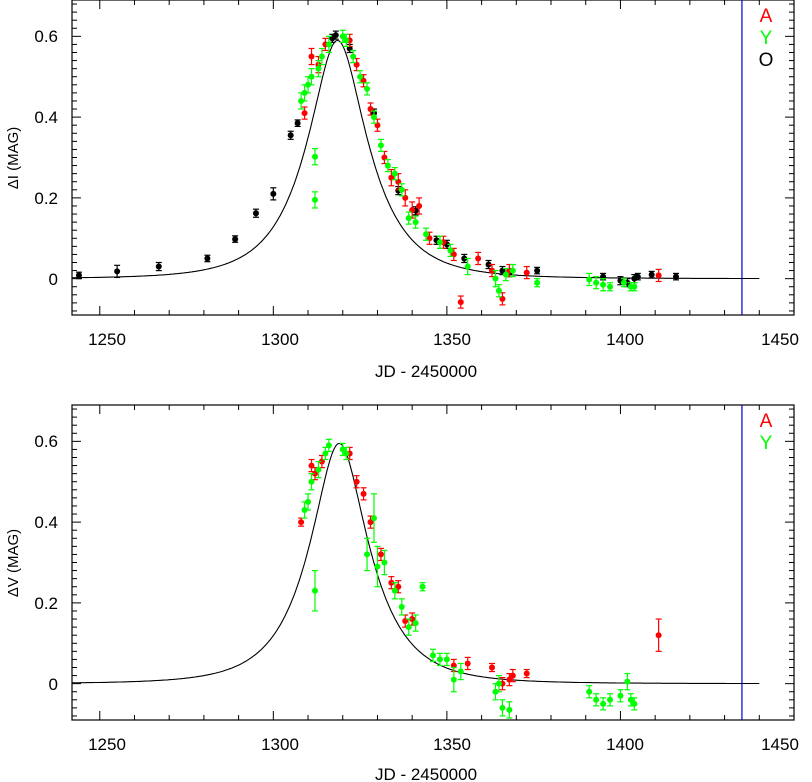 This screenshot has height=782, width=812. What do you see at coordinates (780, 744) in the screenshot?
I see `x-tick-label: 1450` at bounding box center [780, 744].